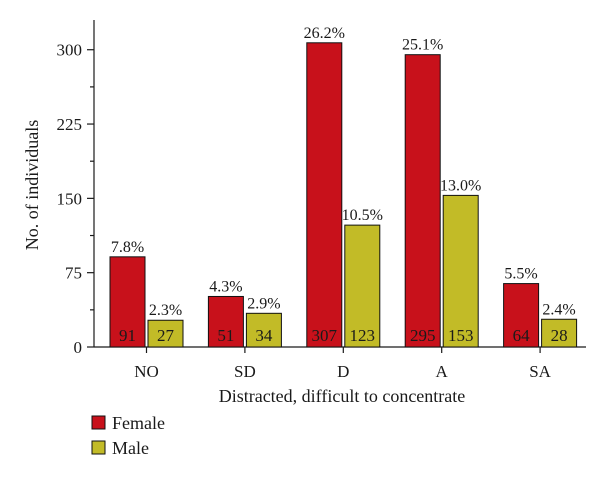 This screenshot has width=600, height=477. Describe the element at coordinates (342, 396) in the screenshot. I see `x-axis-title: Distracted, difficult to concentrate` at that location.